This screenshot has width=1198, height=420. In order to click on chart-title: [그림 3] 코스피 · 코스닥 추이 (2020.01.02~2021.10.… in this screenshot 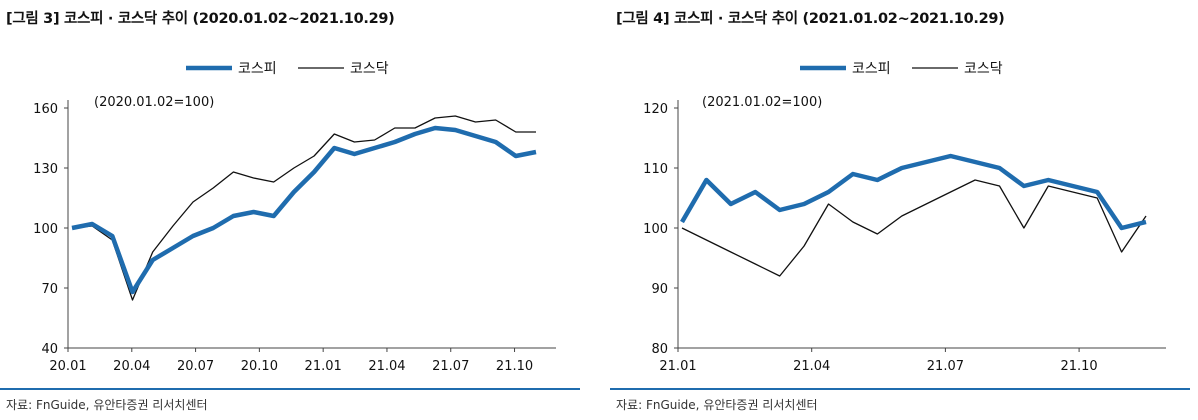, I will do `click(200, 19)`.